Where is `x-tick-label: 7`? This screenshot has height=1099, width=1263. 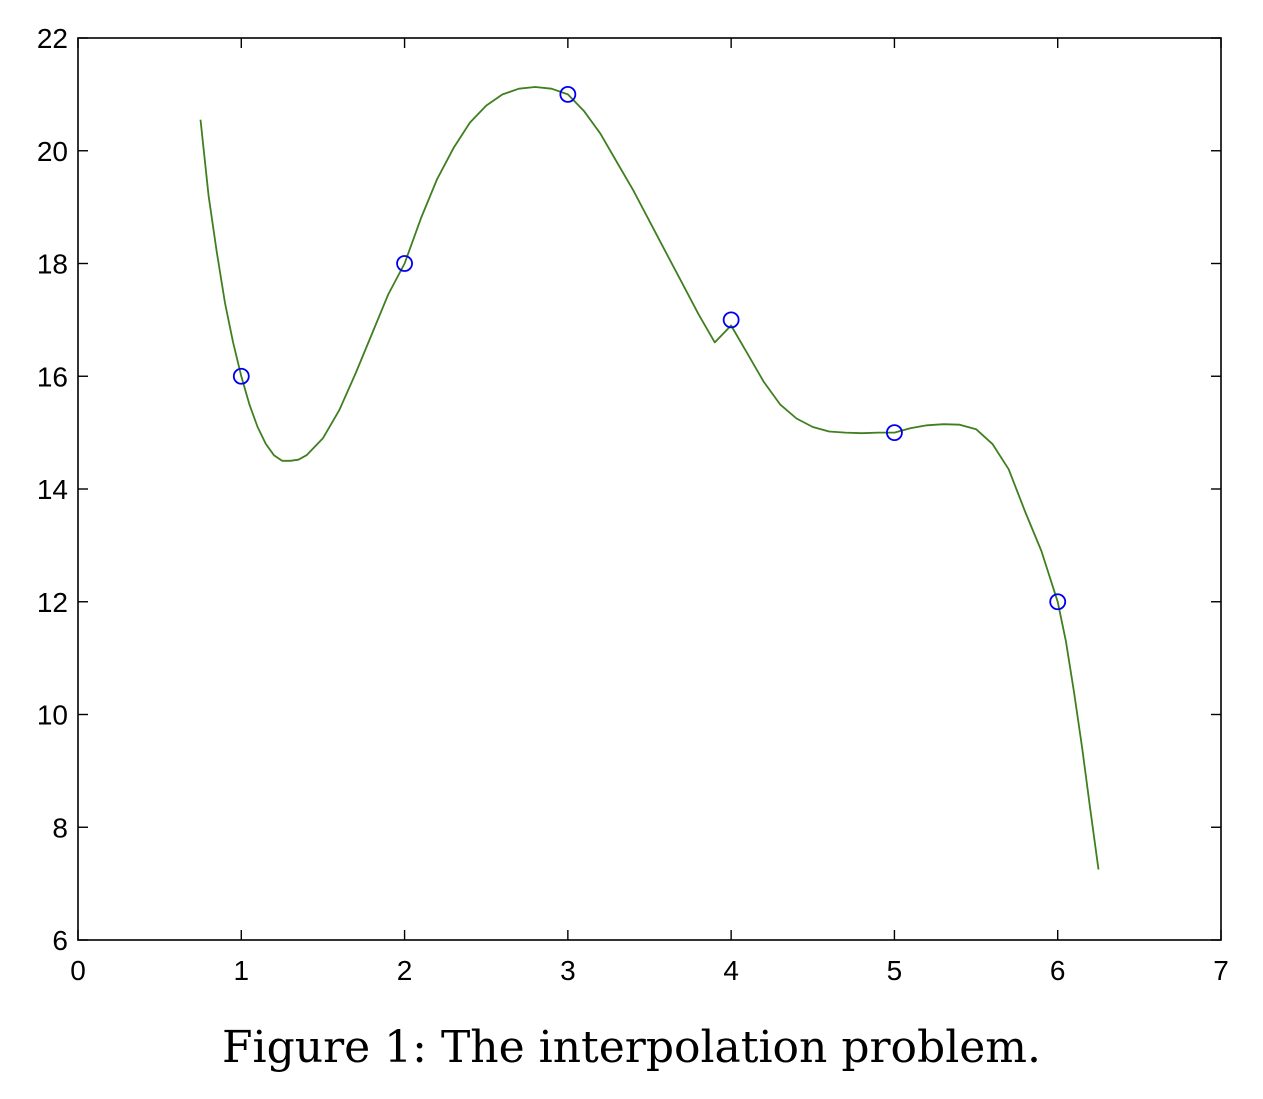
x-tick-label: 7 is located at coordinates (1221, 970).